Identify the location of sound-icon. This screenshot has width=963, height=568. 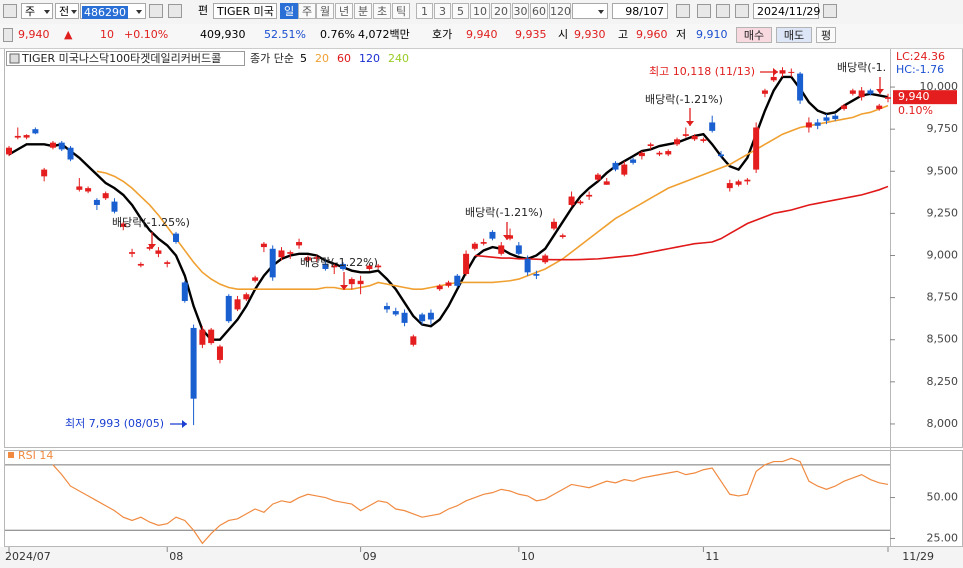
(175, 11).